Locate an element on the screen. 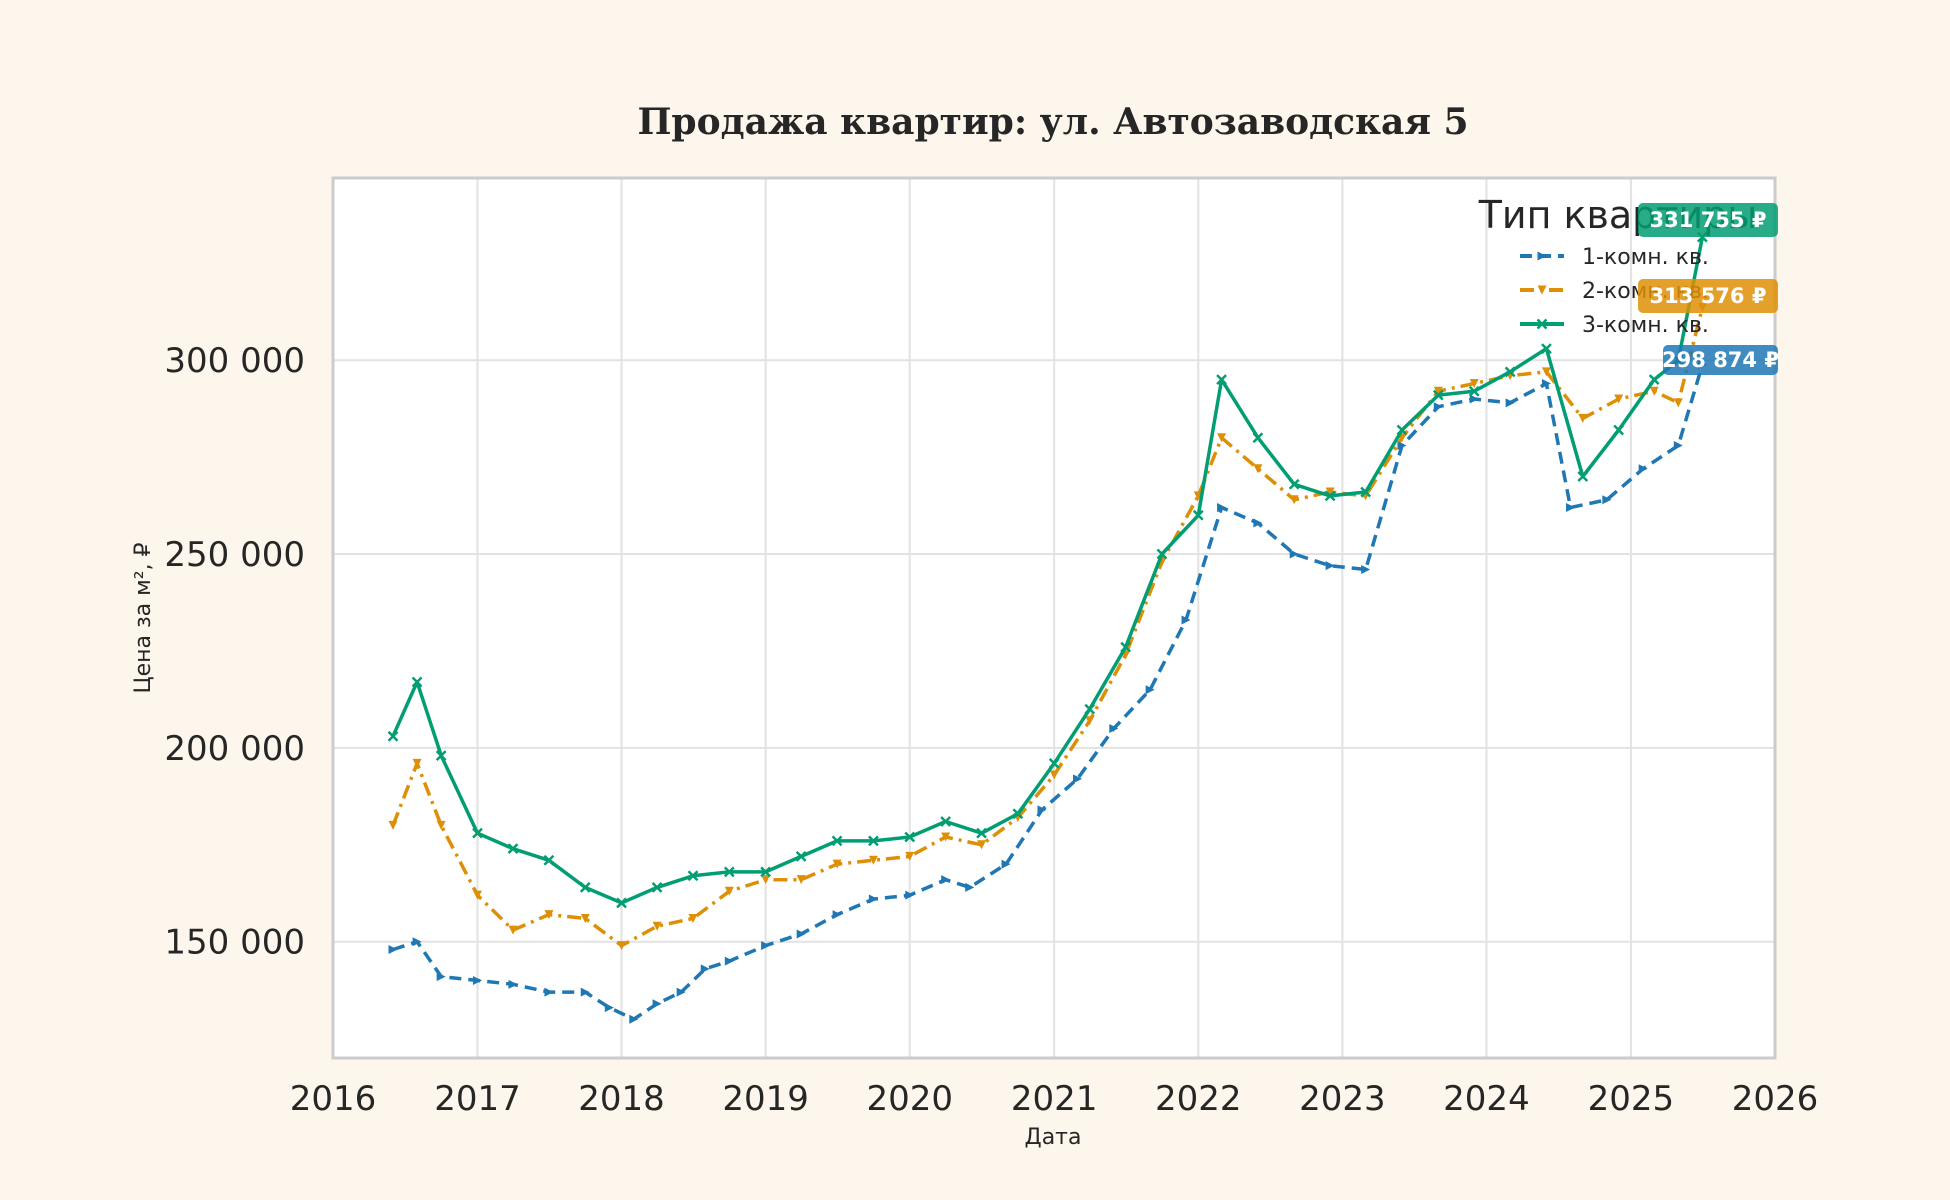 The width and height of the screenshot is (1950, 1200). y-axis-label: Цена за м², ₽ is located at coordinates (143, 617).